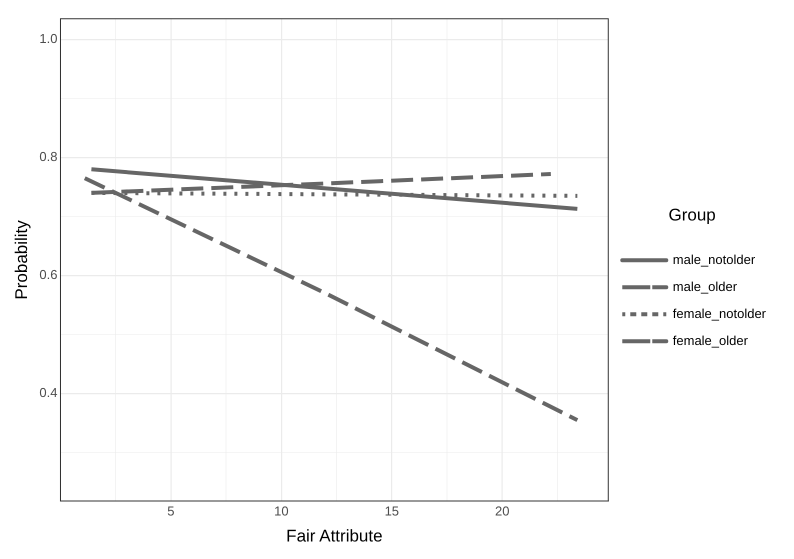 The width and height of the screenshot is (794, 559). What do you see at coordinates (48, 274) in the screenshot?
I see `y-tick-label: 0.6` at bounding box center [48, 274].